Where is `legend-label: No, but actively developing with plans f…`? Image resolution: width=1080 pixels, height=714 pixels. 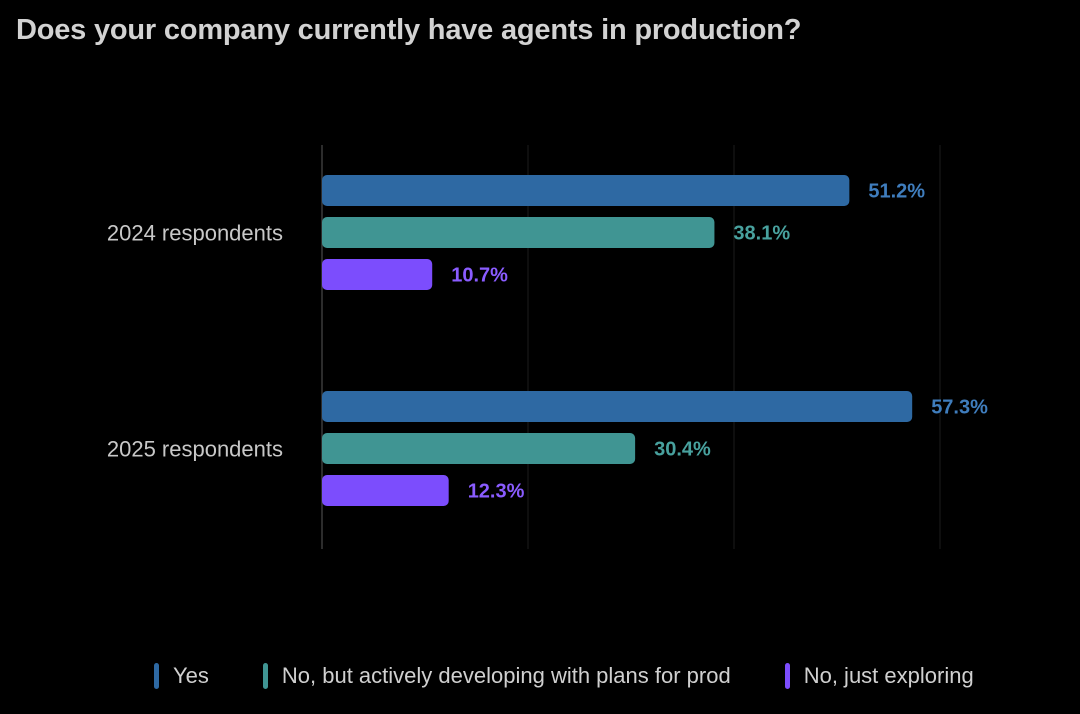
legend-label: No, but actively developing with plans f… is located at coordinates (506, 675).